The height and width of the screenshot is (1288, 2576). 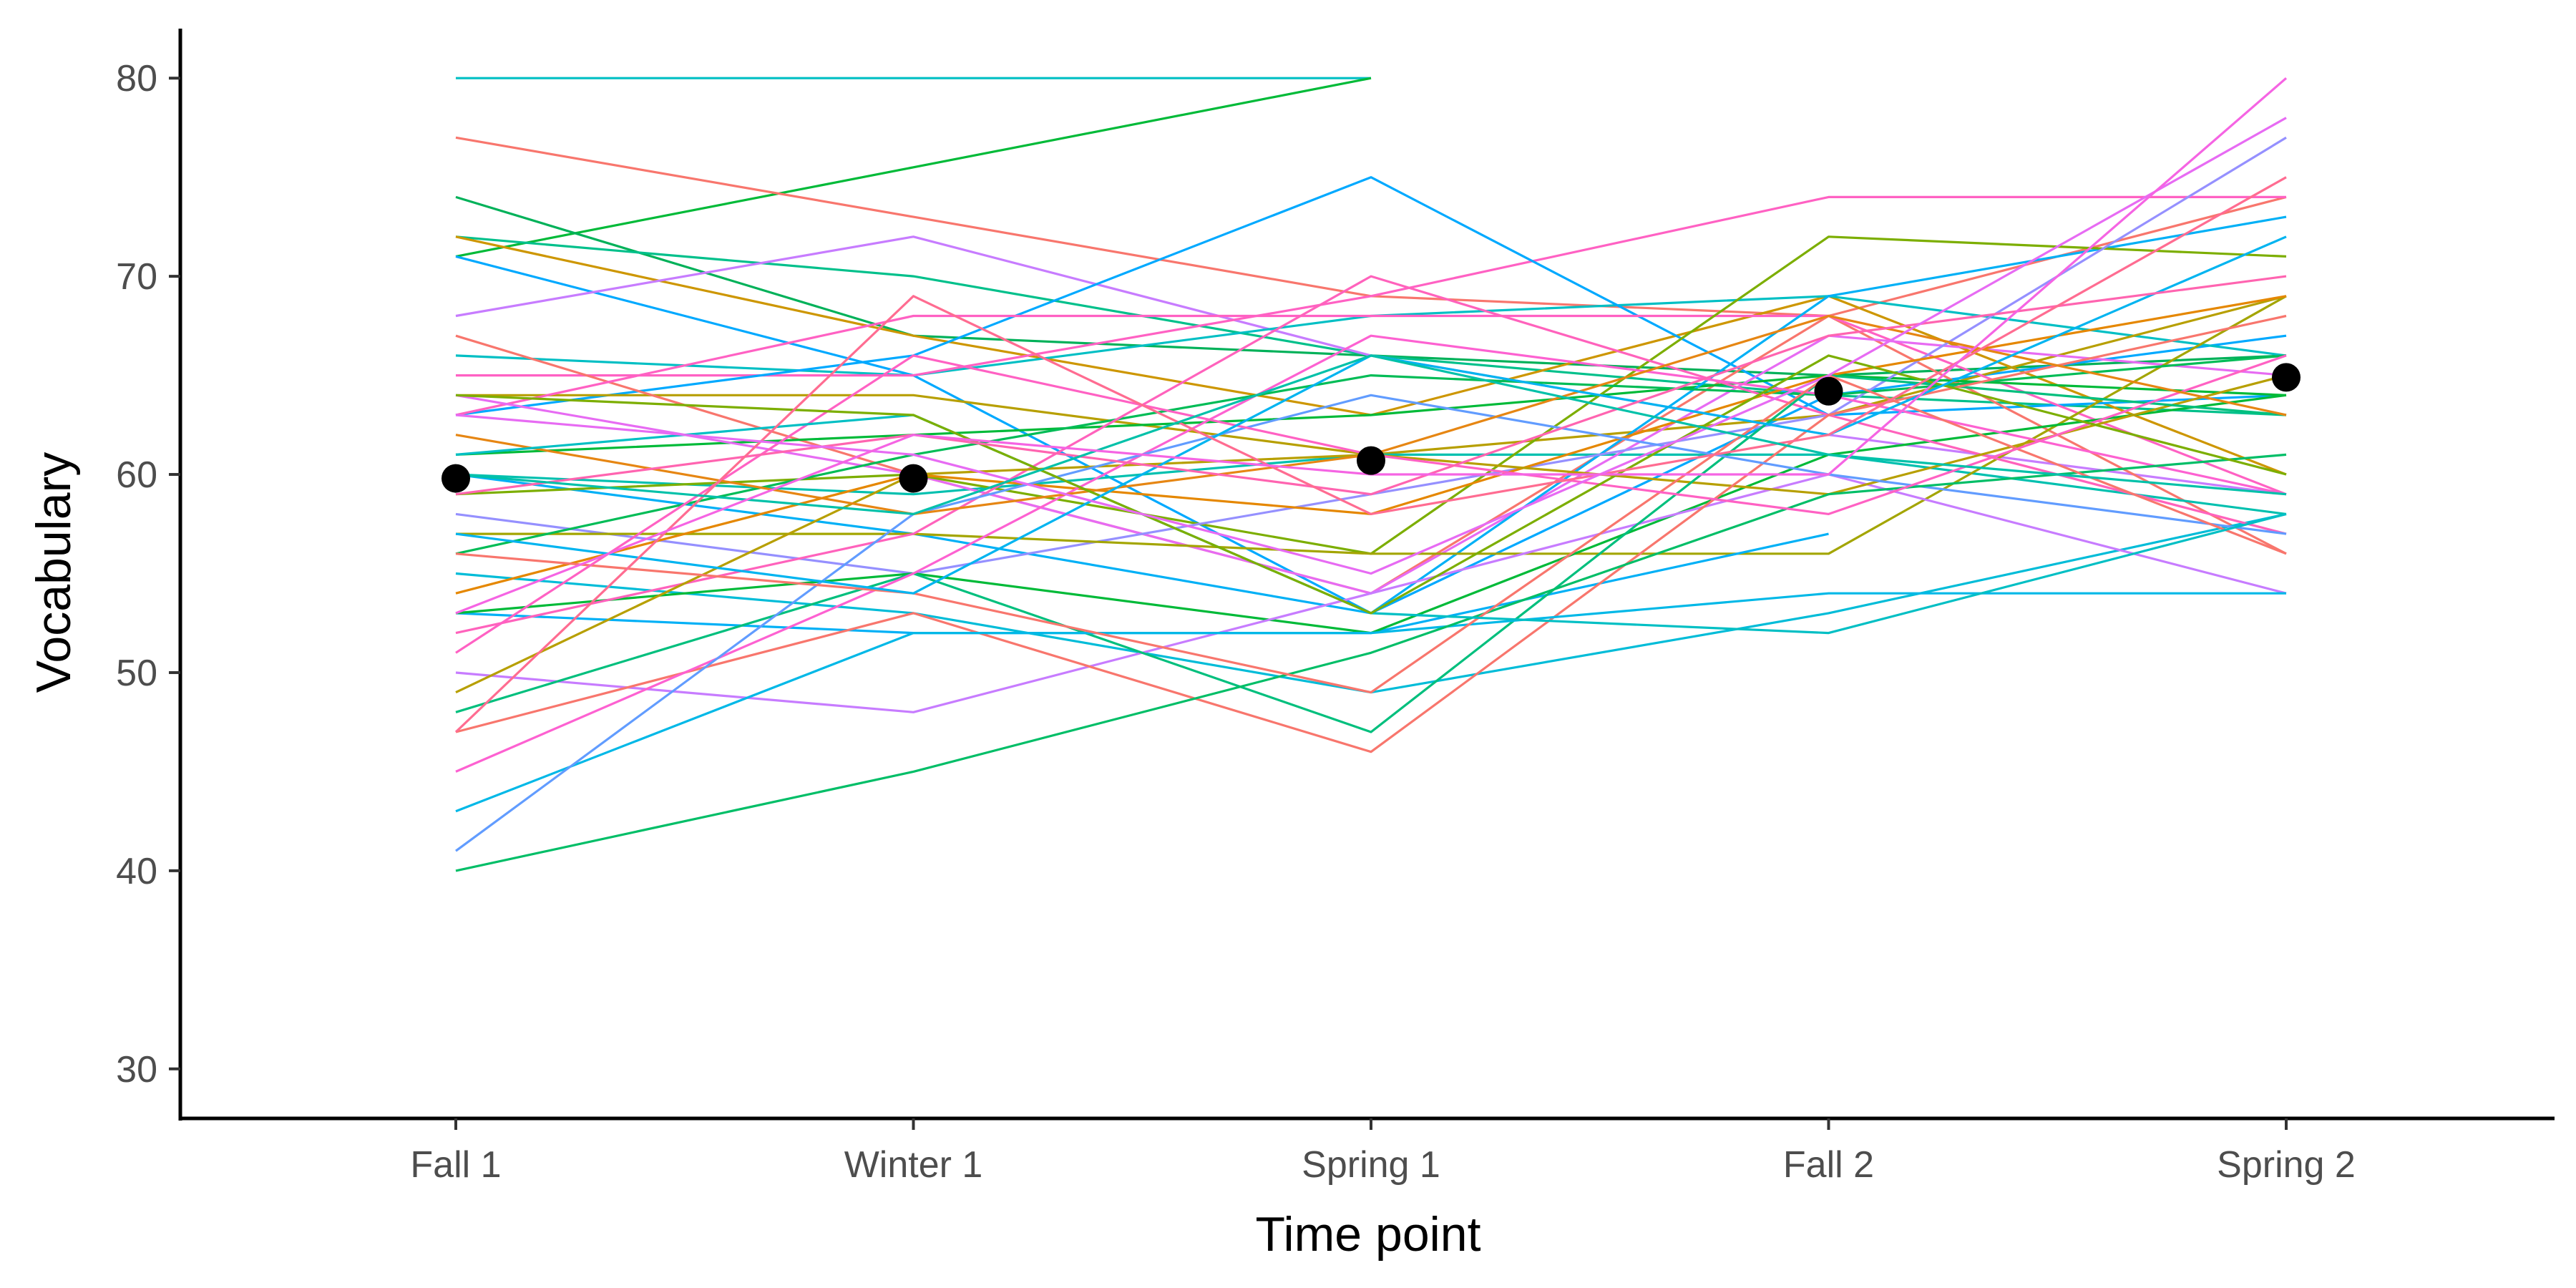 What do you see at coordinates (136, 1070) in the screenshot?
I see `y-tick-label: 30` at bounding box center [136, 1070].